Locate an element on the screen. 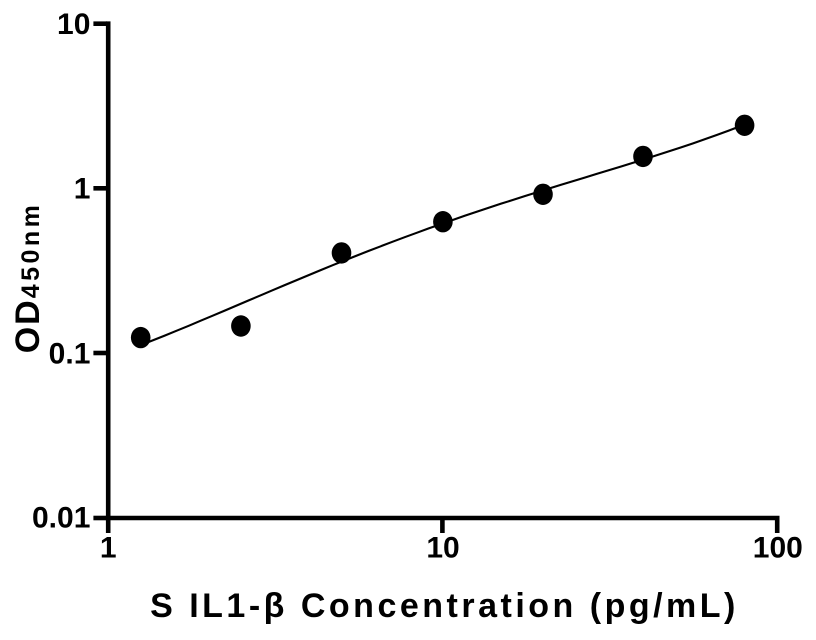 This screenshot has width=816, height=640. svg-text: OD450nm is located at coordinates (28, 278).